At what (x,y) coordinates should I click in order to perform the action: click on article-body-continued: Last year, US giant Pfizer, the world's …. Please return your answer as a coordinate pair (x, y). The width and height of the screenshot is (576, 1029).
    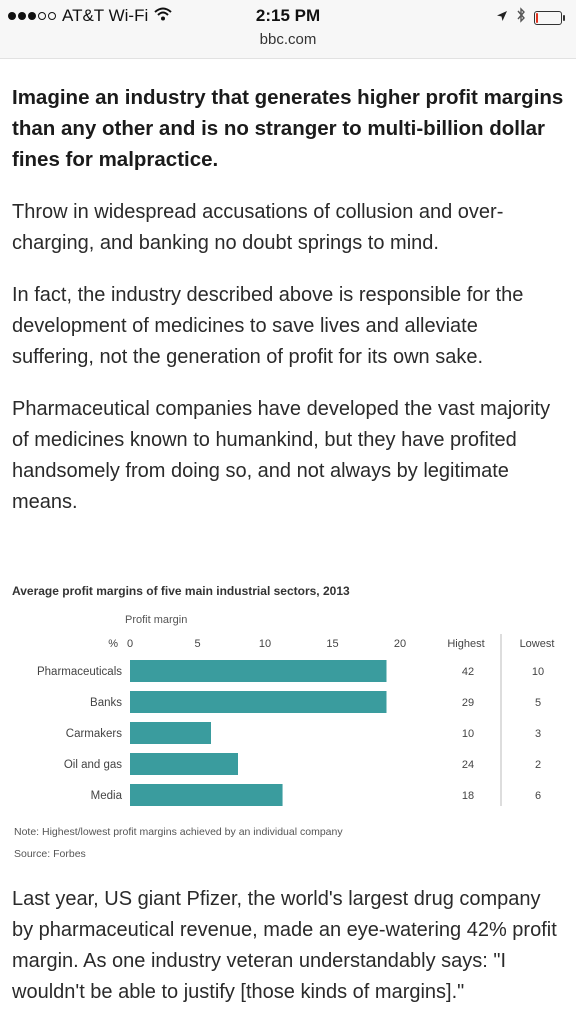
    Looking at the image, I should click on (288, 956).